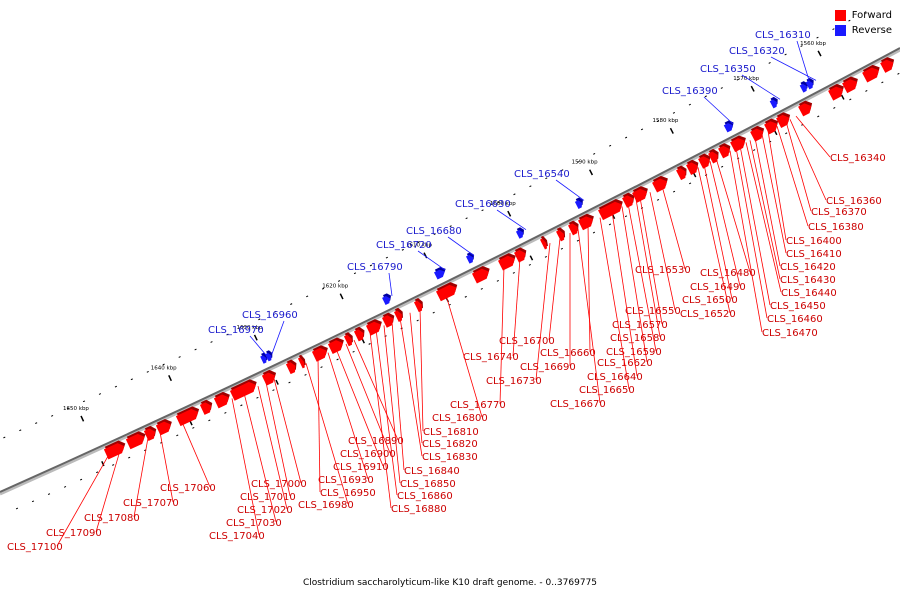  Describe the element at coordinates (854, 201) in the screenshot. I see `forward-gene-label: CLS_16360` at that location.